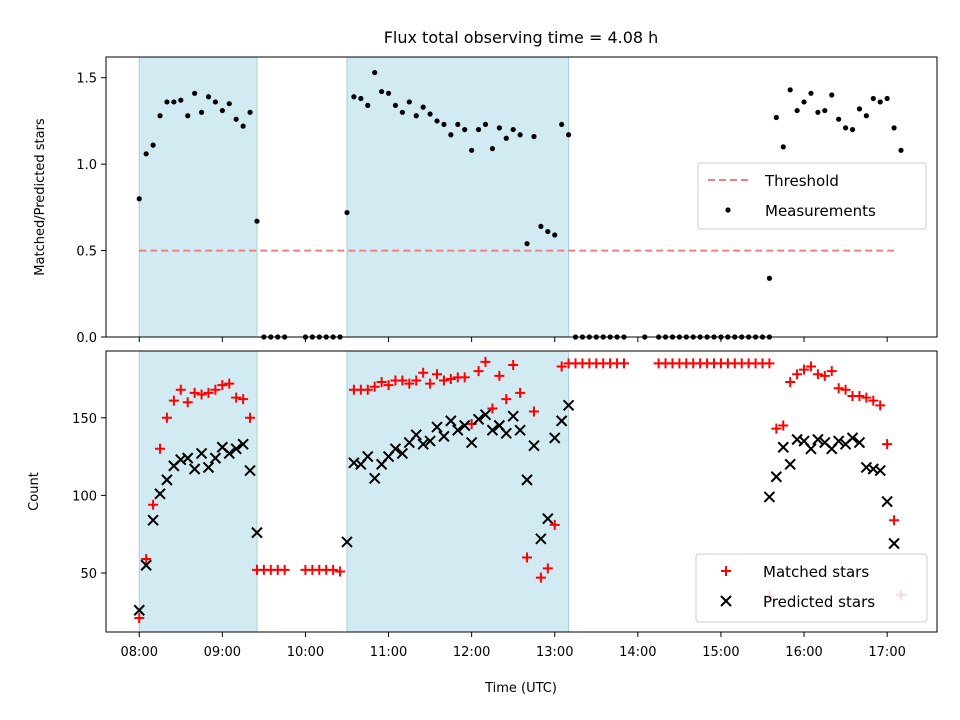  I want to click on x-tick-label: 11:00, so click(388, 652).